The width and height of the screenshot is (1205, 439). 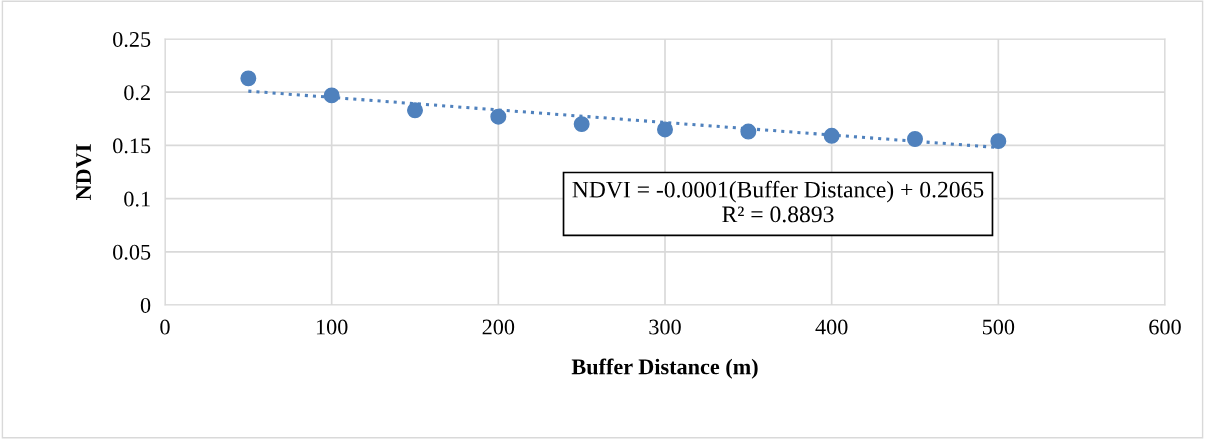 What do you see at coordinates (664, 368) in the screenshot?
I see `x-axis-title: Buffer Distance (m)` at bounding box center [664, 368].